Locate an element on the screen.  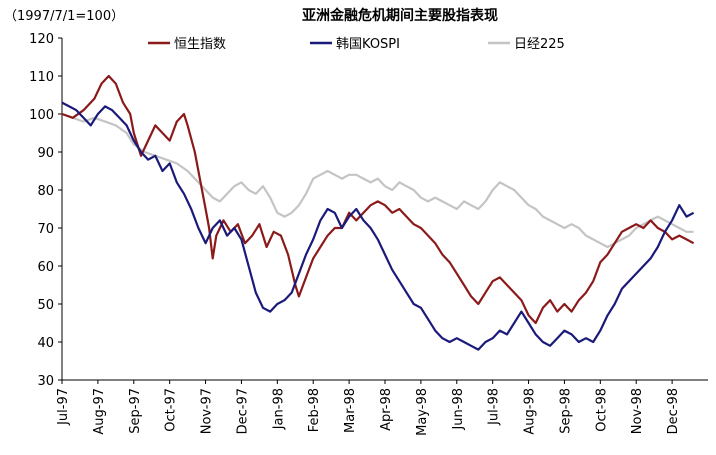
y-tick-label: 40 is located at coordinates (45, 343).